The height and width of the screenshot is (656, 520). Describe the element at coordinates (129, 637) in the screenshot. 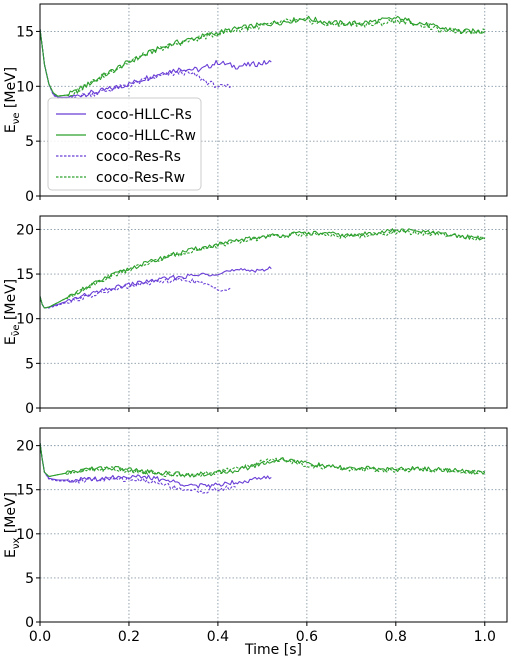

I see `x-tick-label: 0.2` at that location.